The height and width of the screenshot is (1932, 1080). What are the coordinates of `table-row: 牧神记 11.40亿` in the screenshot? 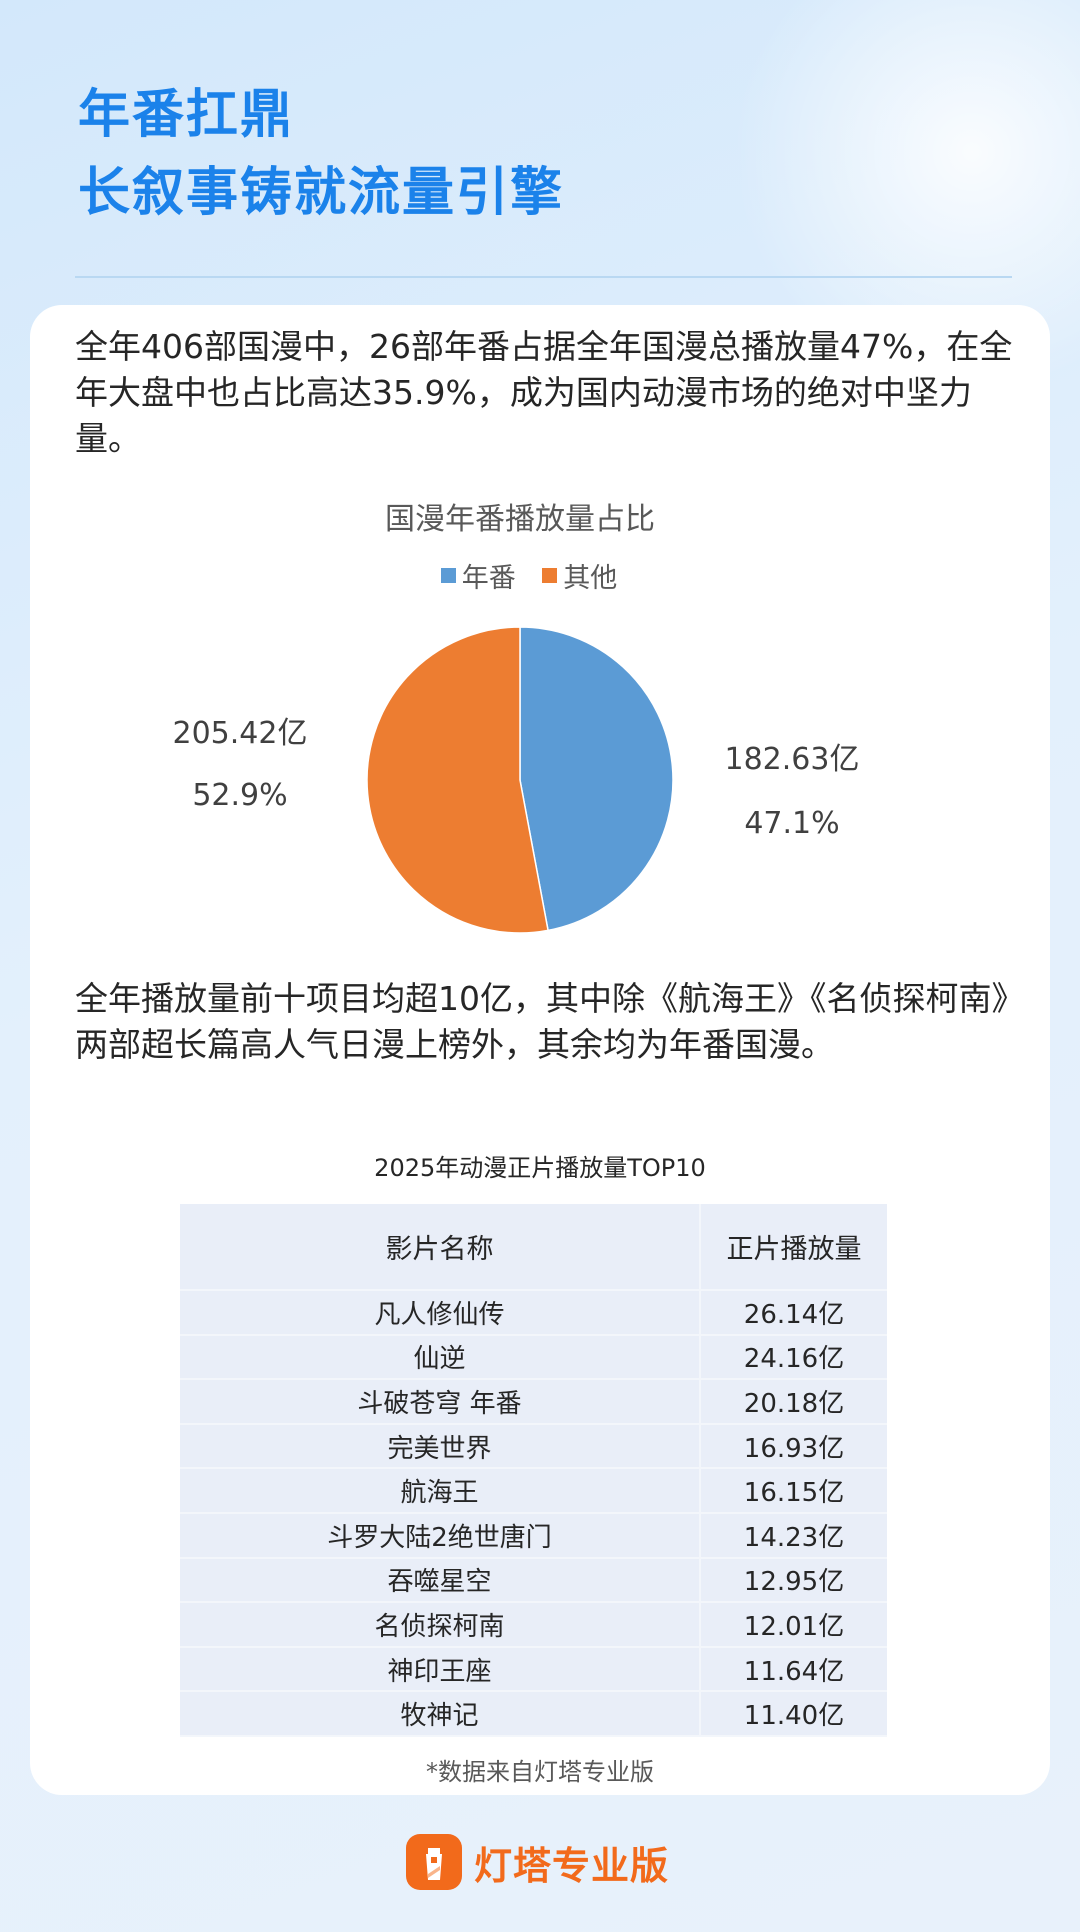 It's located at (533, 1714).